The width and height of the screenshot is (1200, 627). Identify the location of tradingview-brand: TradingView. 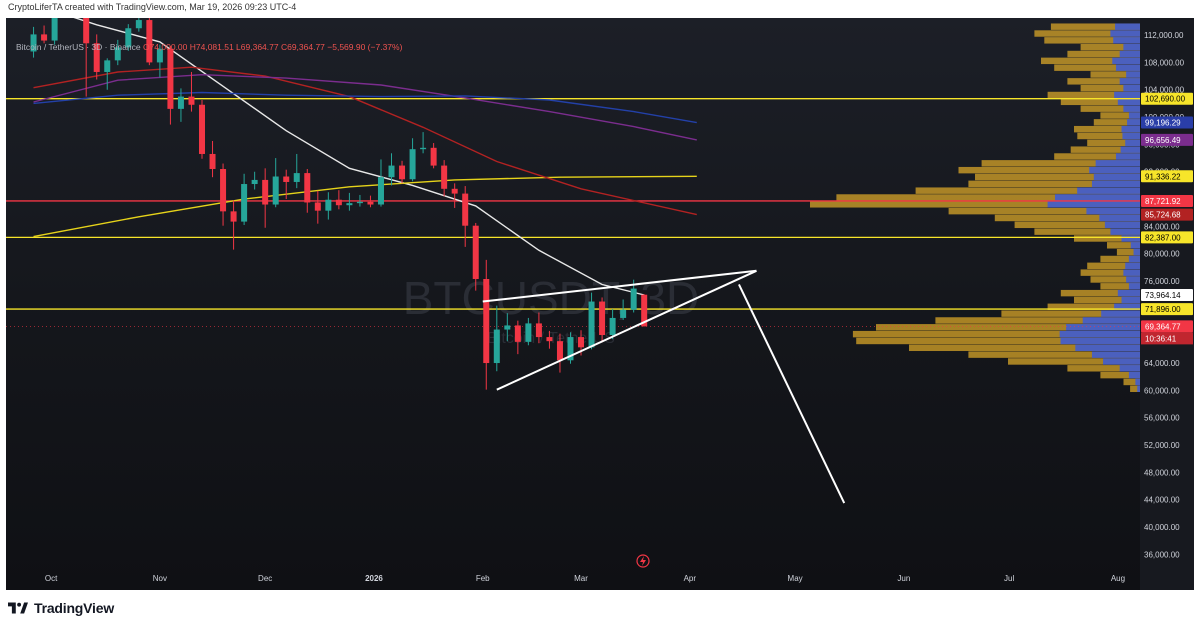
(74, 608).